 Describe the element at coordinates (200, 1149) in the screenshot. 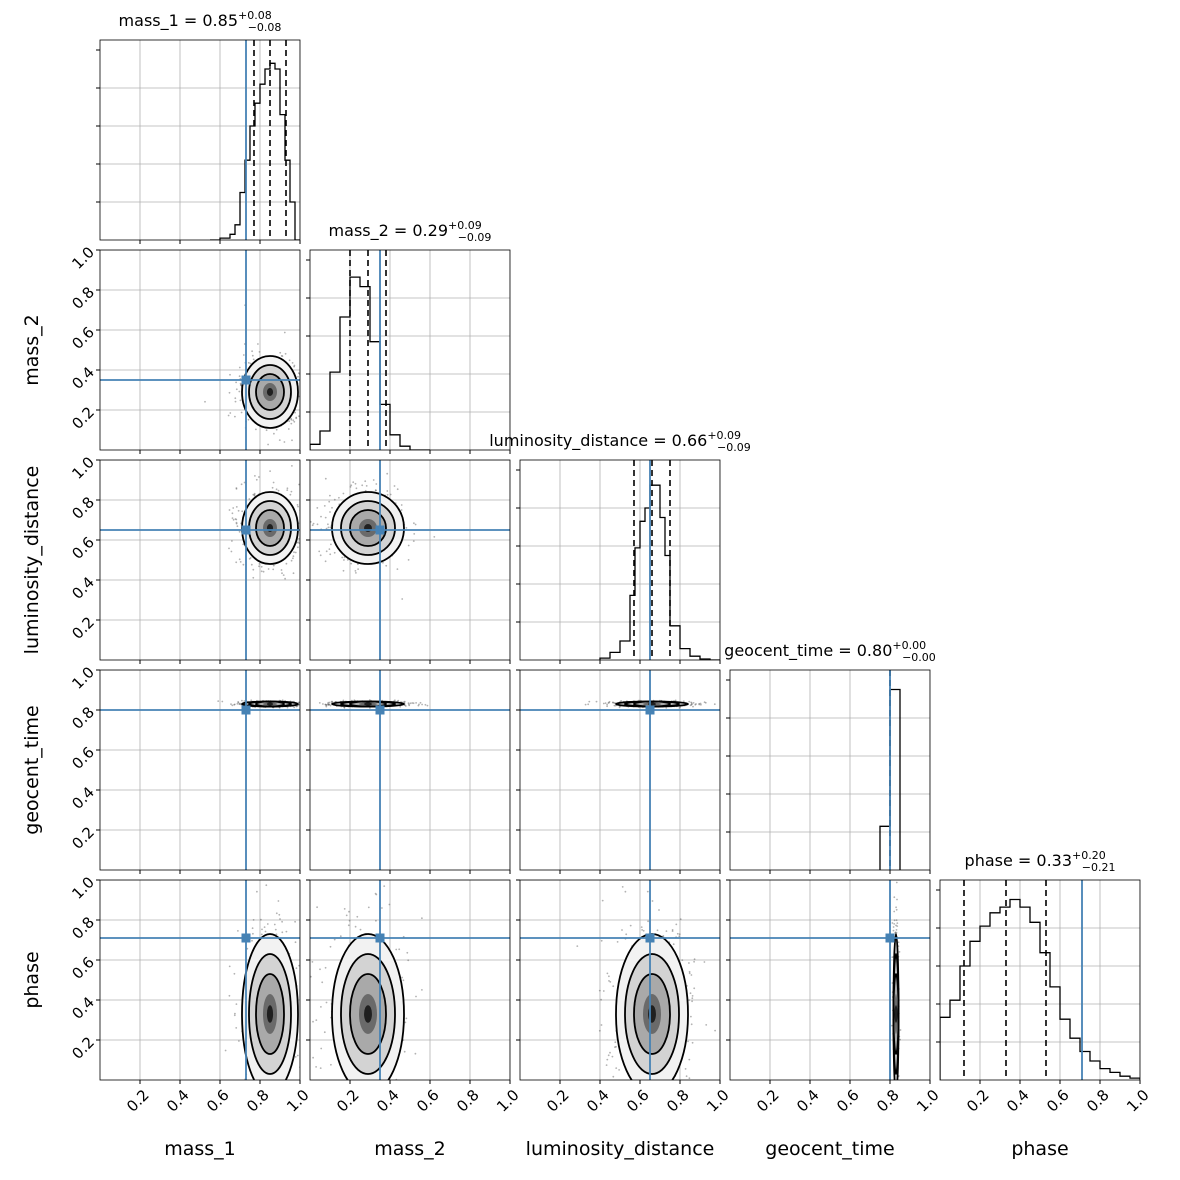

I see `x-axis-label-mass_1: mass_1` at that location.